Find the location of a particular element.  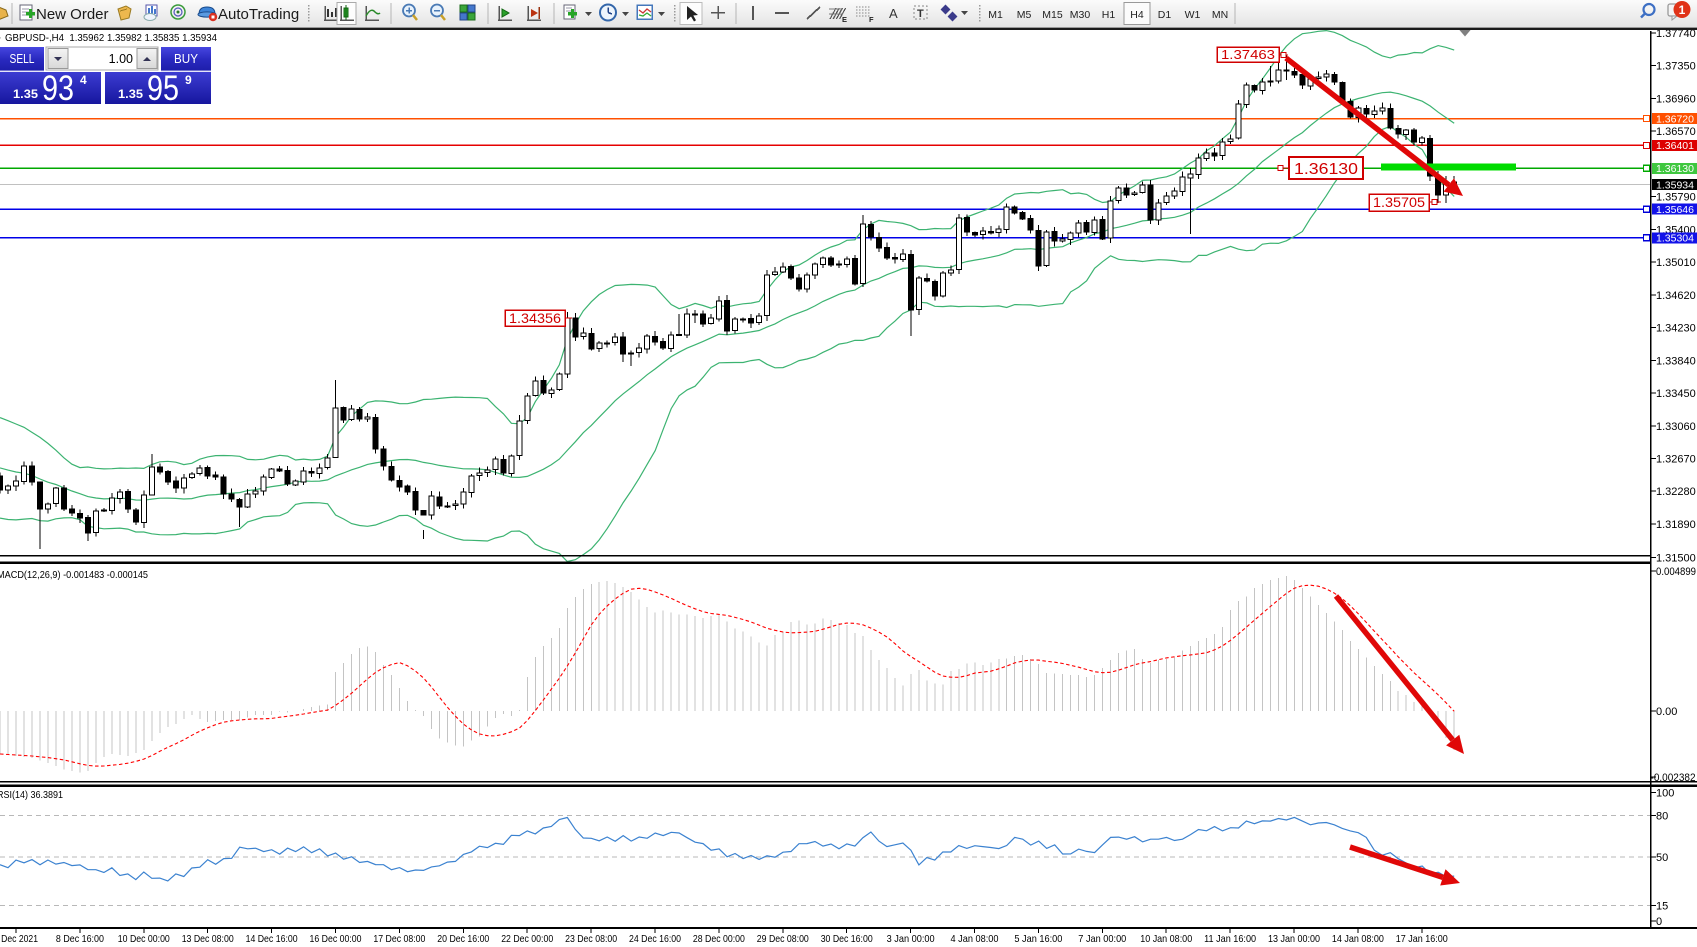

svg-text: 13 Jan 00:00 is located at coordinates (1294, 939).